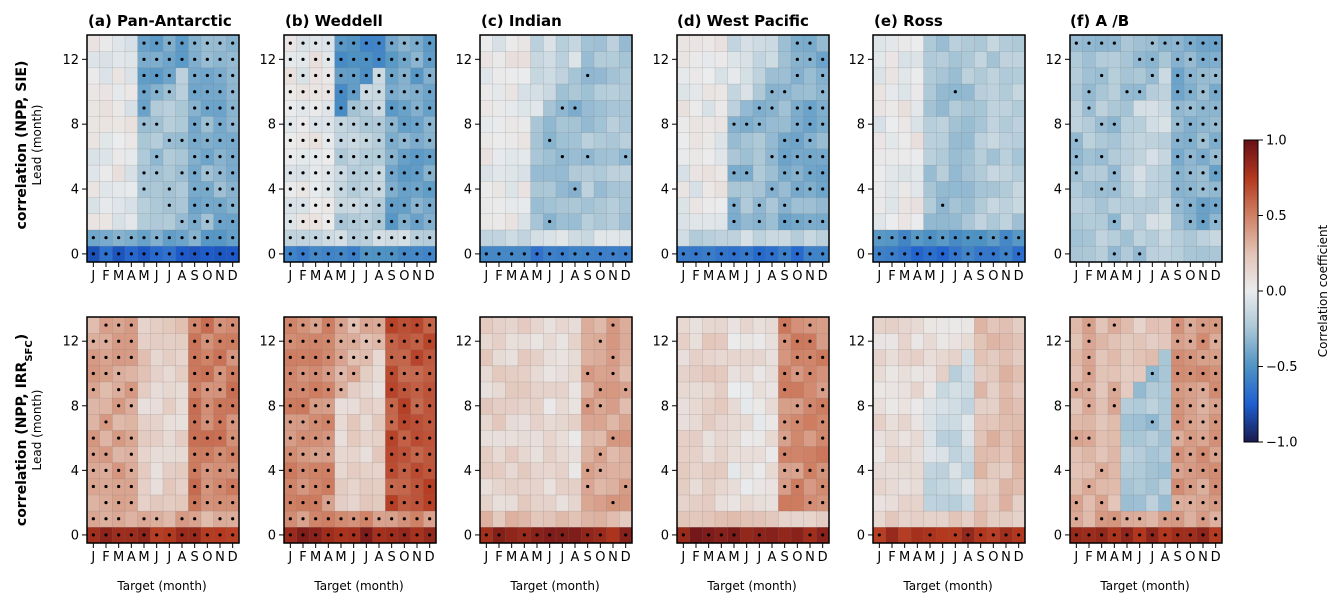 The width and height of the screenshot is (1338, 596). What do you see at coordinates (1178, 276) in the screenshot?
I see `x-tick-label: S` at bounding box center [1178, 276].